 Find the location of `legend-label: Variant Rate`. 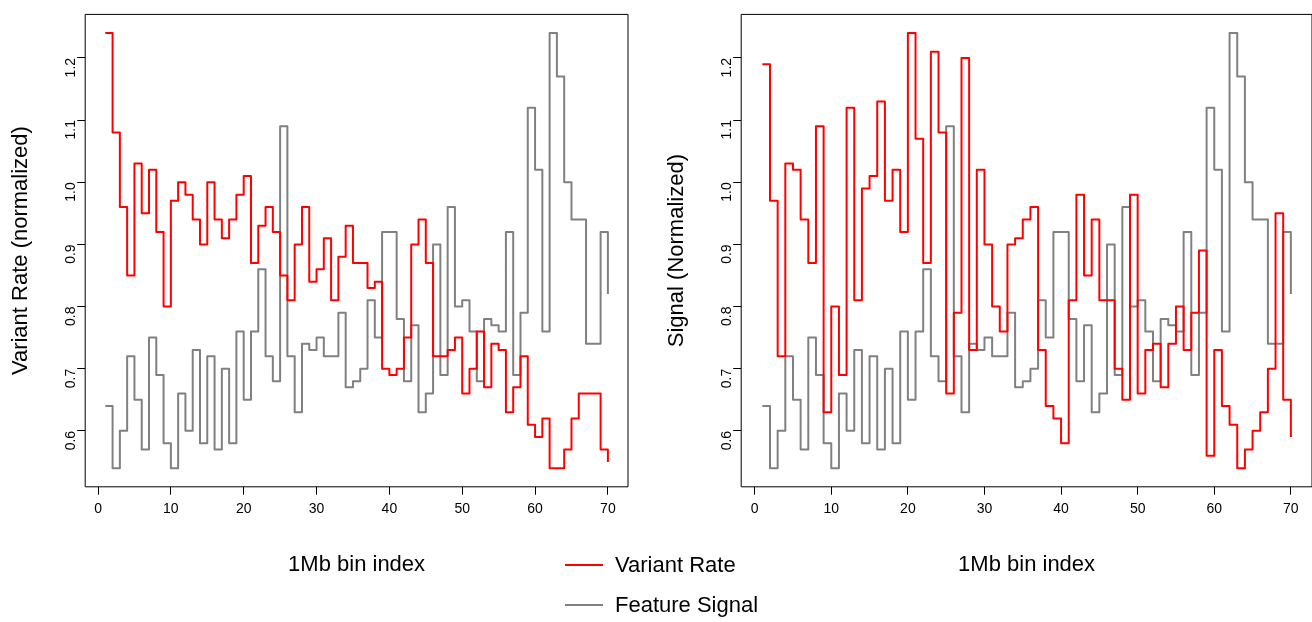

legend-label: Variant Rate is located at coordinates (675, 565).